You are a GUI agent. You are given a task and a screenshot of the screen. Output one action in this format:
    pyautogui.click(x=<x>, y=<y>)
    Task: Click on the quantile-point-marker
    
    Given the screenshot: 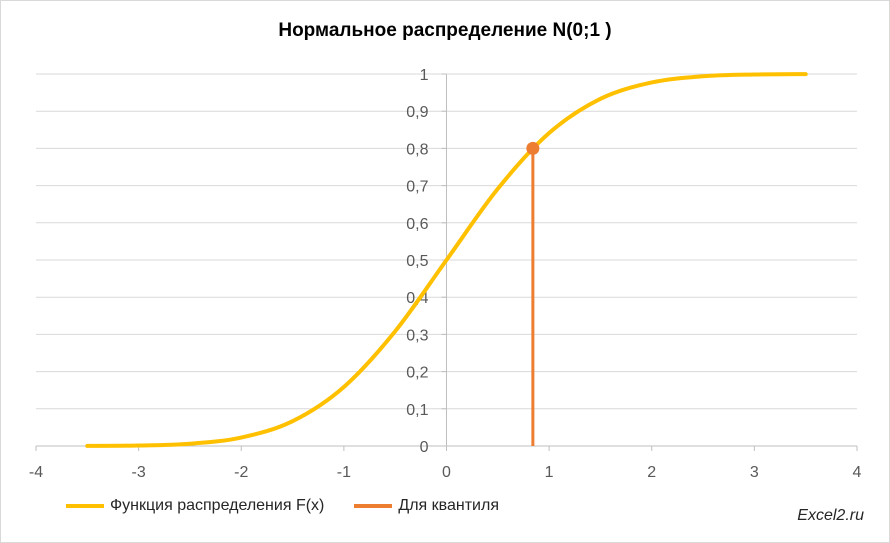 What is the action you would take?
    pyautogui.click(x=533, y=148)
    